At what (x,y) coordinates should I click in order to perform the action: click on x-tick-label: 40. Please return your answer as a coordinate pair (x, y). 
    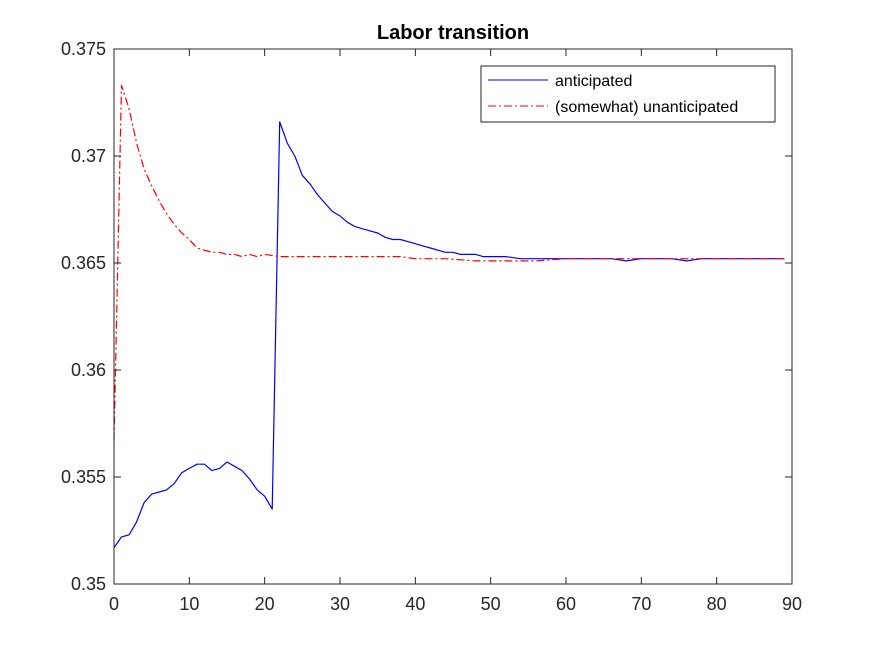
    Looking at the image, I should click on (415, 604).